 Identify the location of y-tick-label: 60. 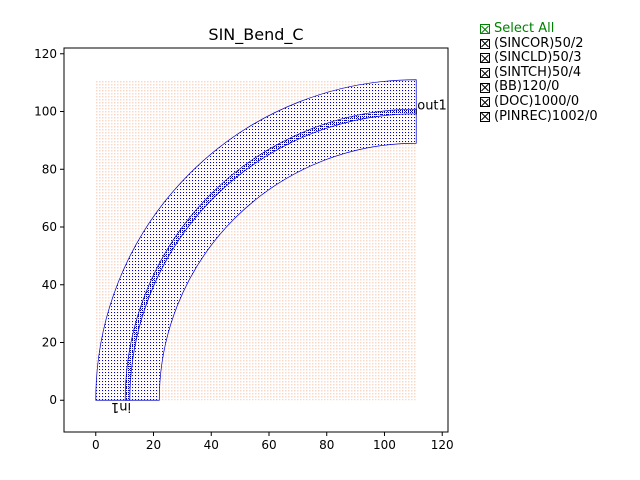
(49, 227).